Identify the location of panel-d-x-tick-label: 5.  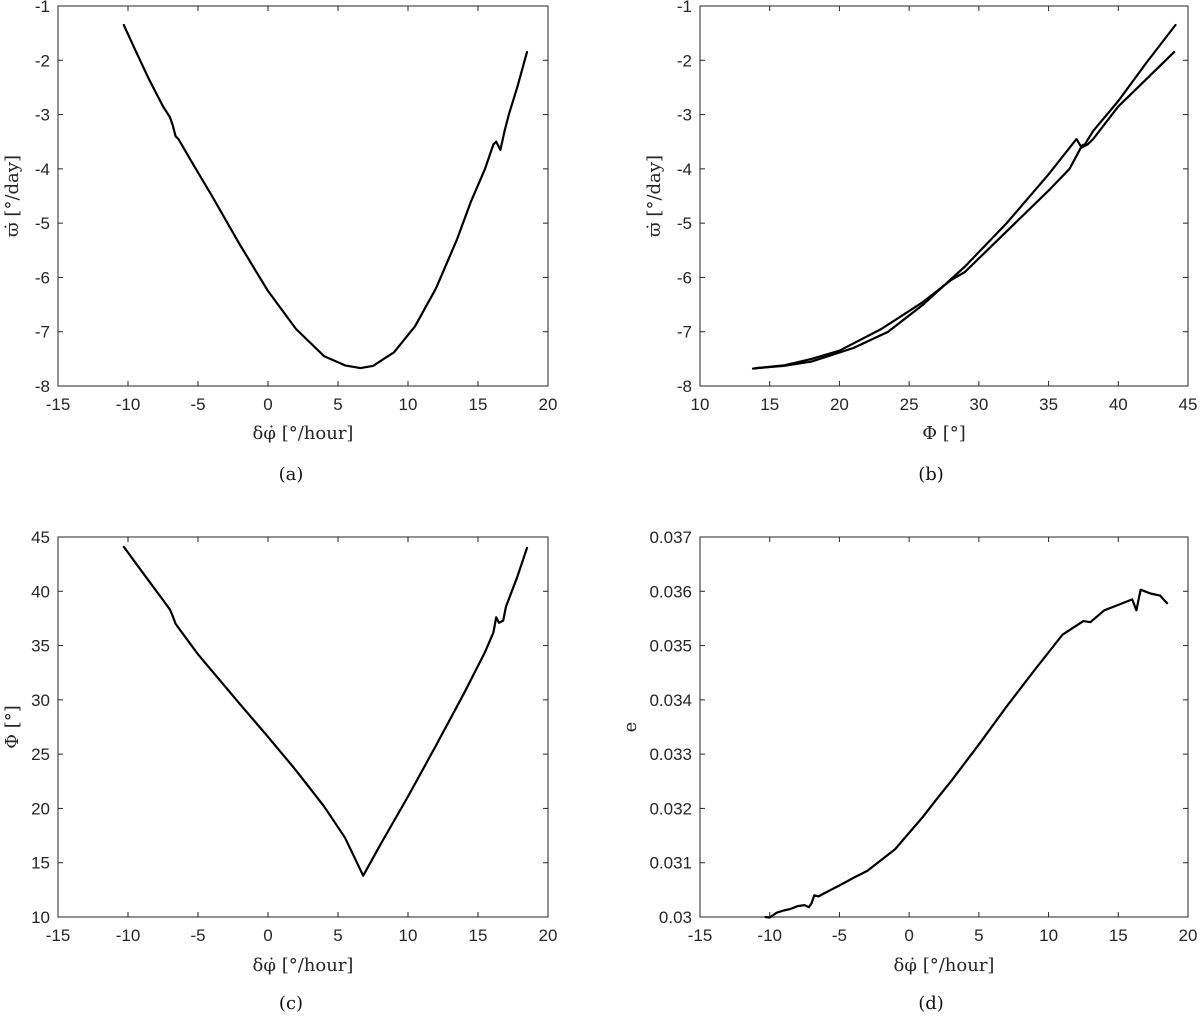
(978, 935).